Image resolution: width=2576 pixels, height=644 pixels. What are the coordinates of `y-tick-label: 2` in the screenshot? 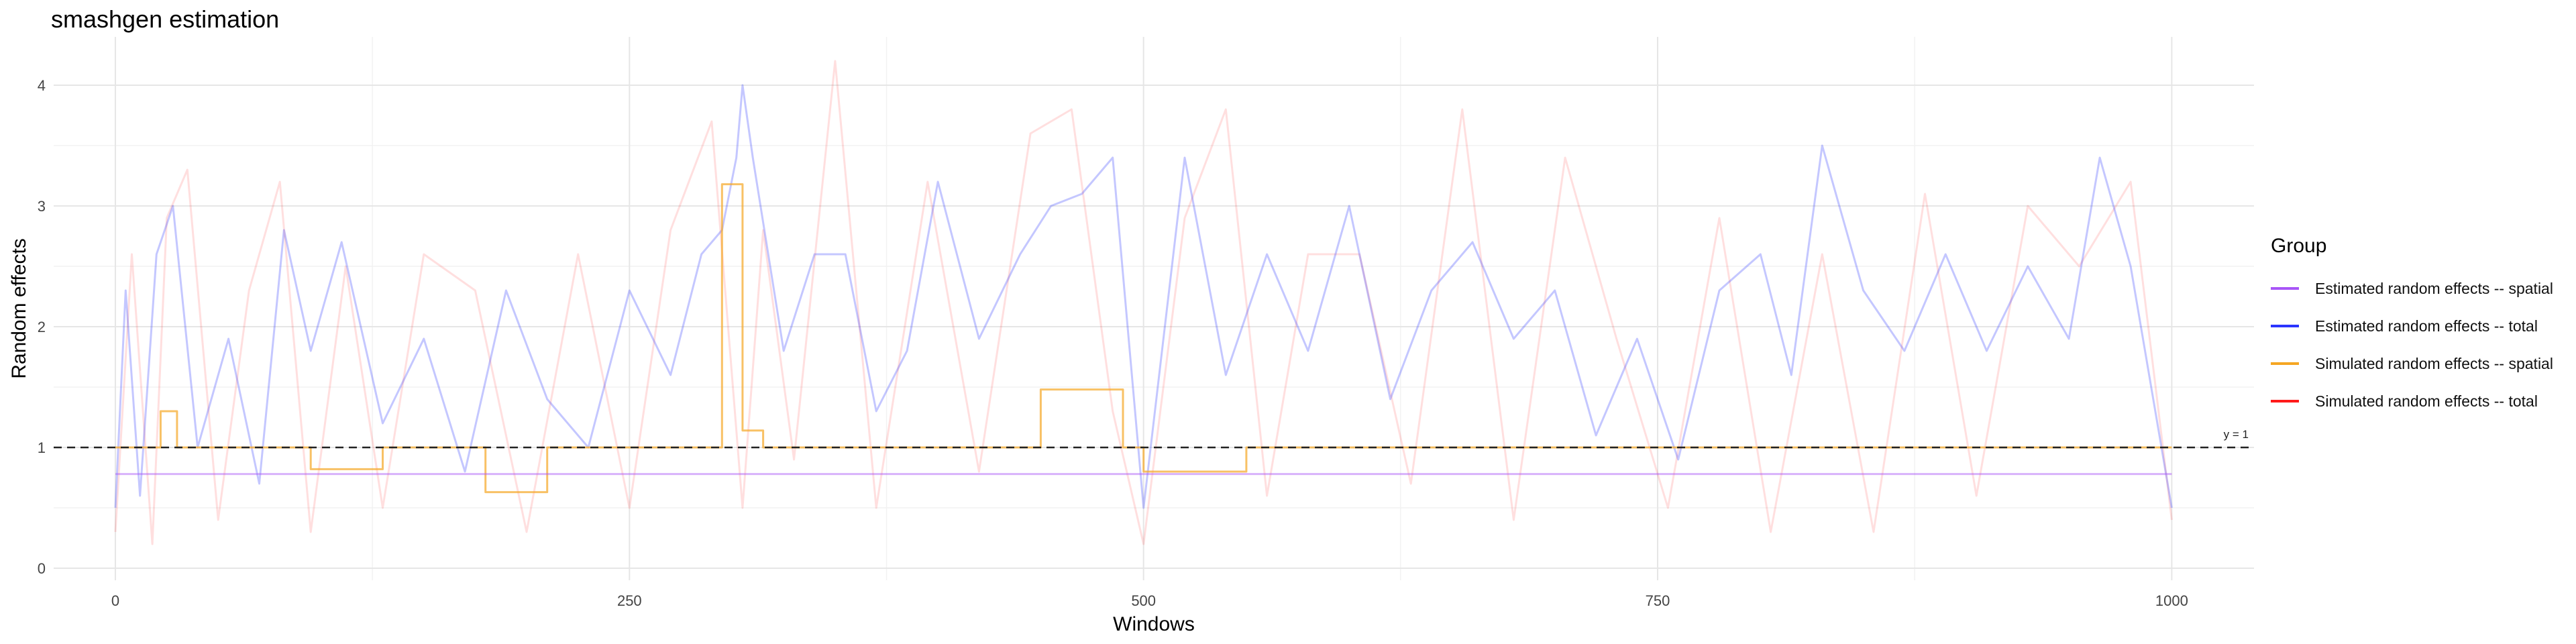 It's located at (42, 327).